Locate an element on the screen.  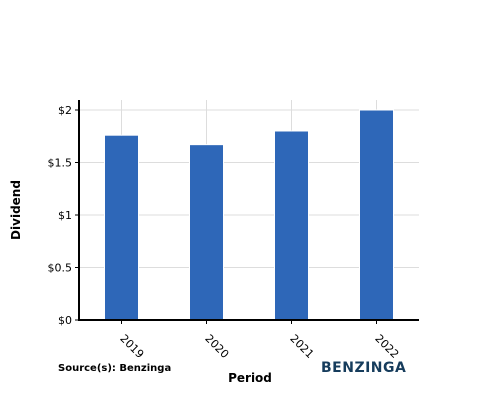
bar-2022 is located at coordinates (376, 215).